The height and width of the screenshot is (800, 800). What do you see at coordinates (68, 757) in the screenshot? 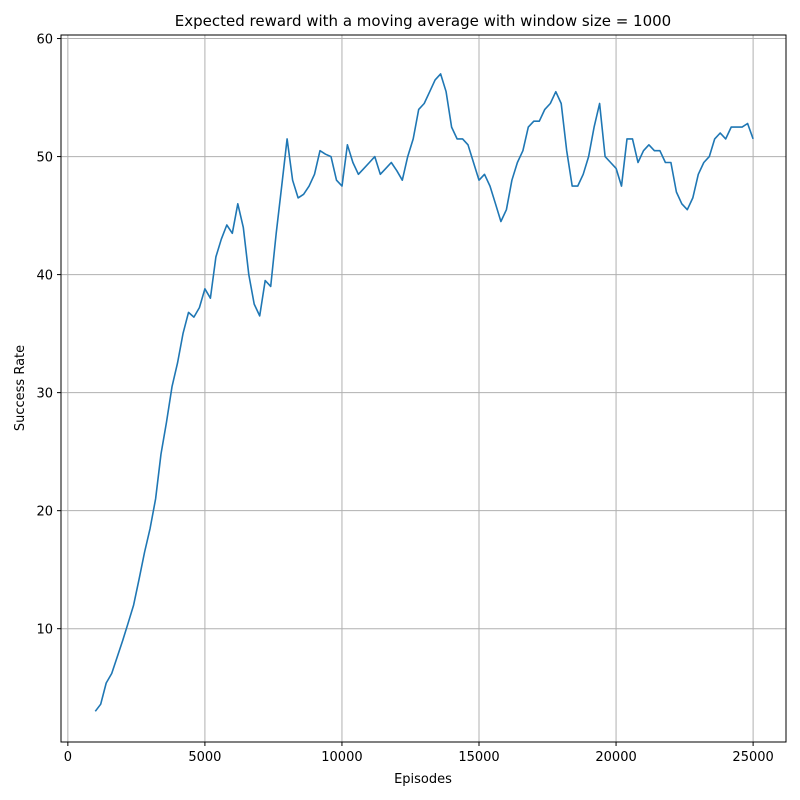
I see `x-tick-label: 0` at bounding box center [68, 757].